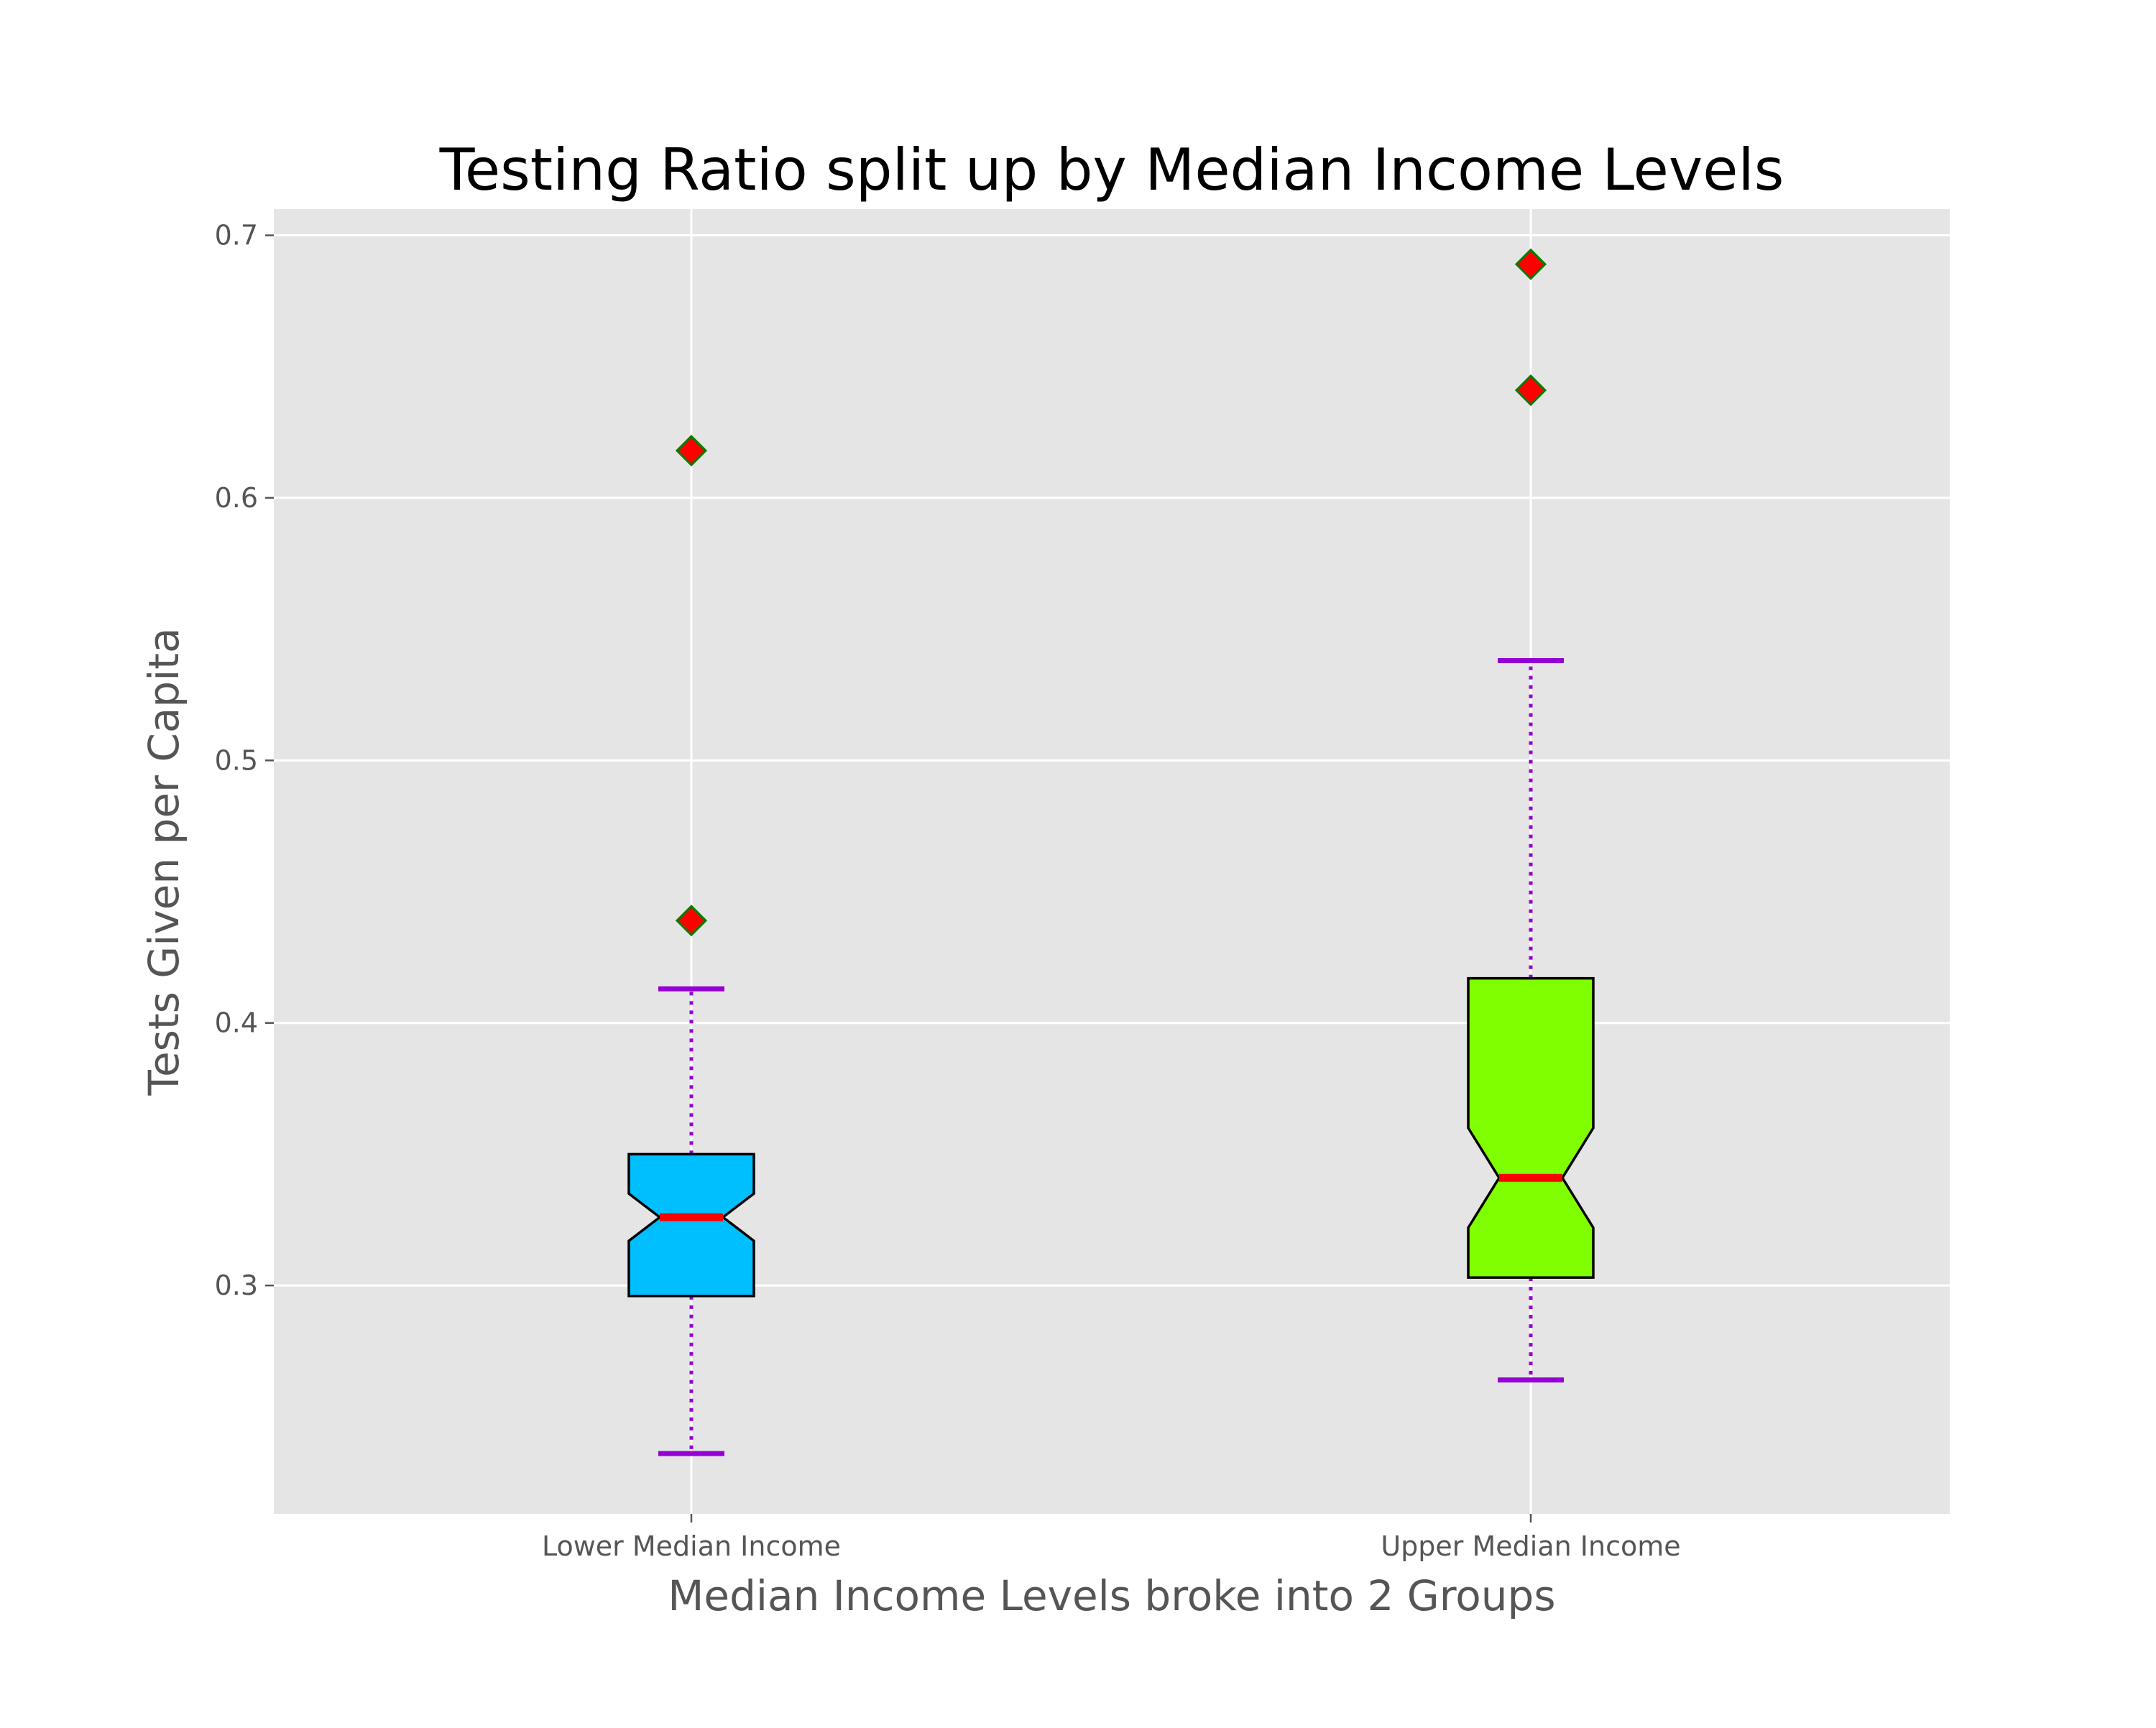 The width and height of the screenshot is (2156, 1728). What do you see at coordinates (237, 760) in the screenshot?
I see `y-tick-label: 0.5` at bounding box center [237, 760].